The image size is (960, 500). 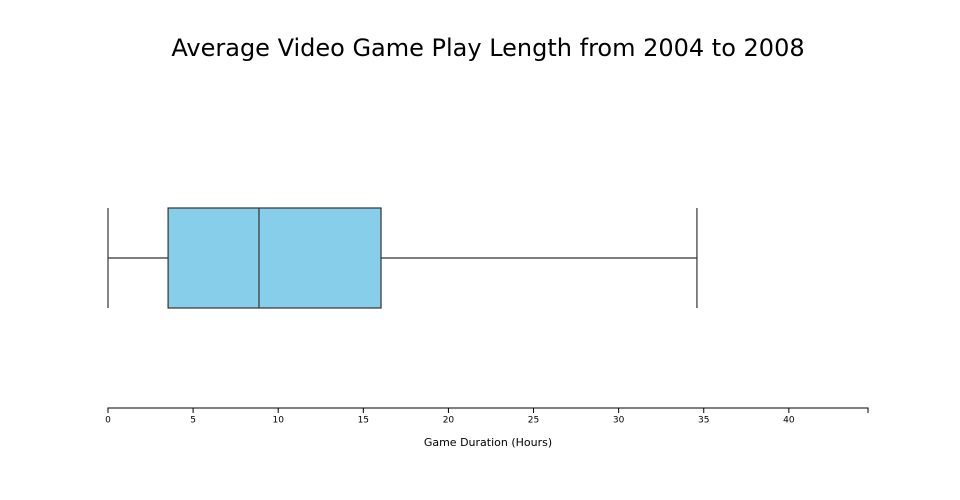 I want to click on x-tick-label: 35, so click(x=703, y=421).